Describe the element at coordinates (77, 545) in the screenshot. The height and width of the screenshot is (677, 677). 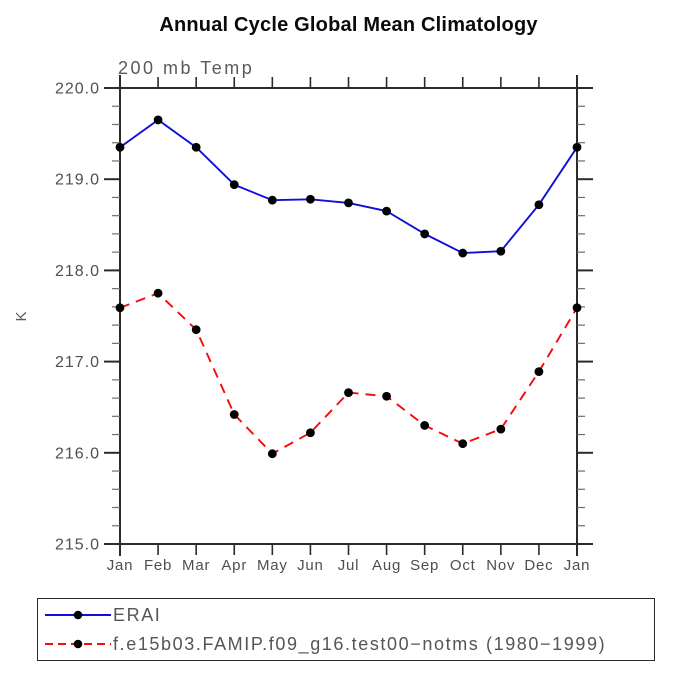
I see `y-tick-label: 215.0` at that location.